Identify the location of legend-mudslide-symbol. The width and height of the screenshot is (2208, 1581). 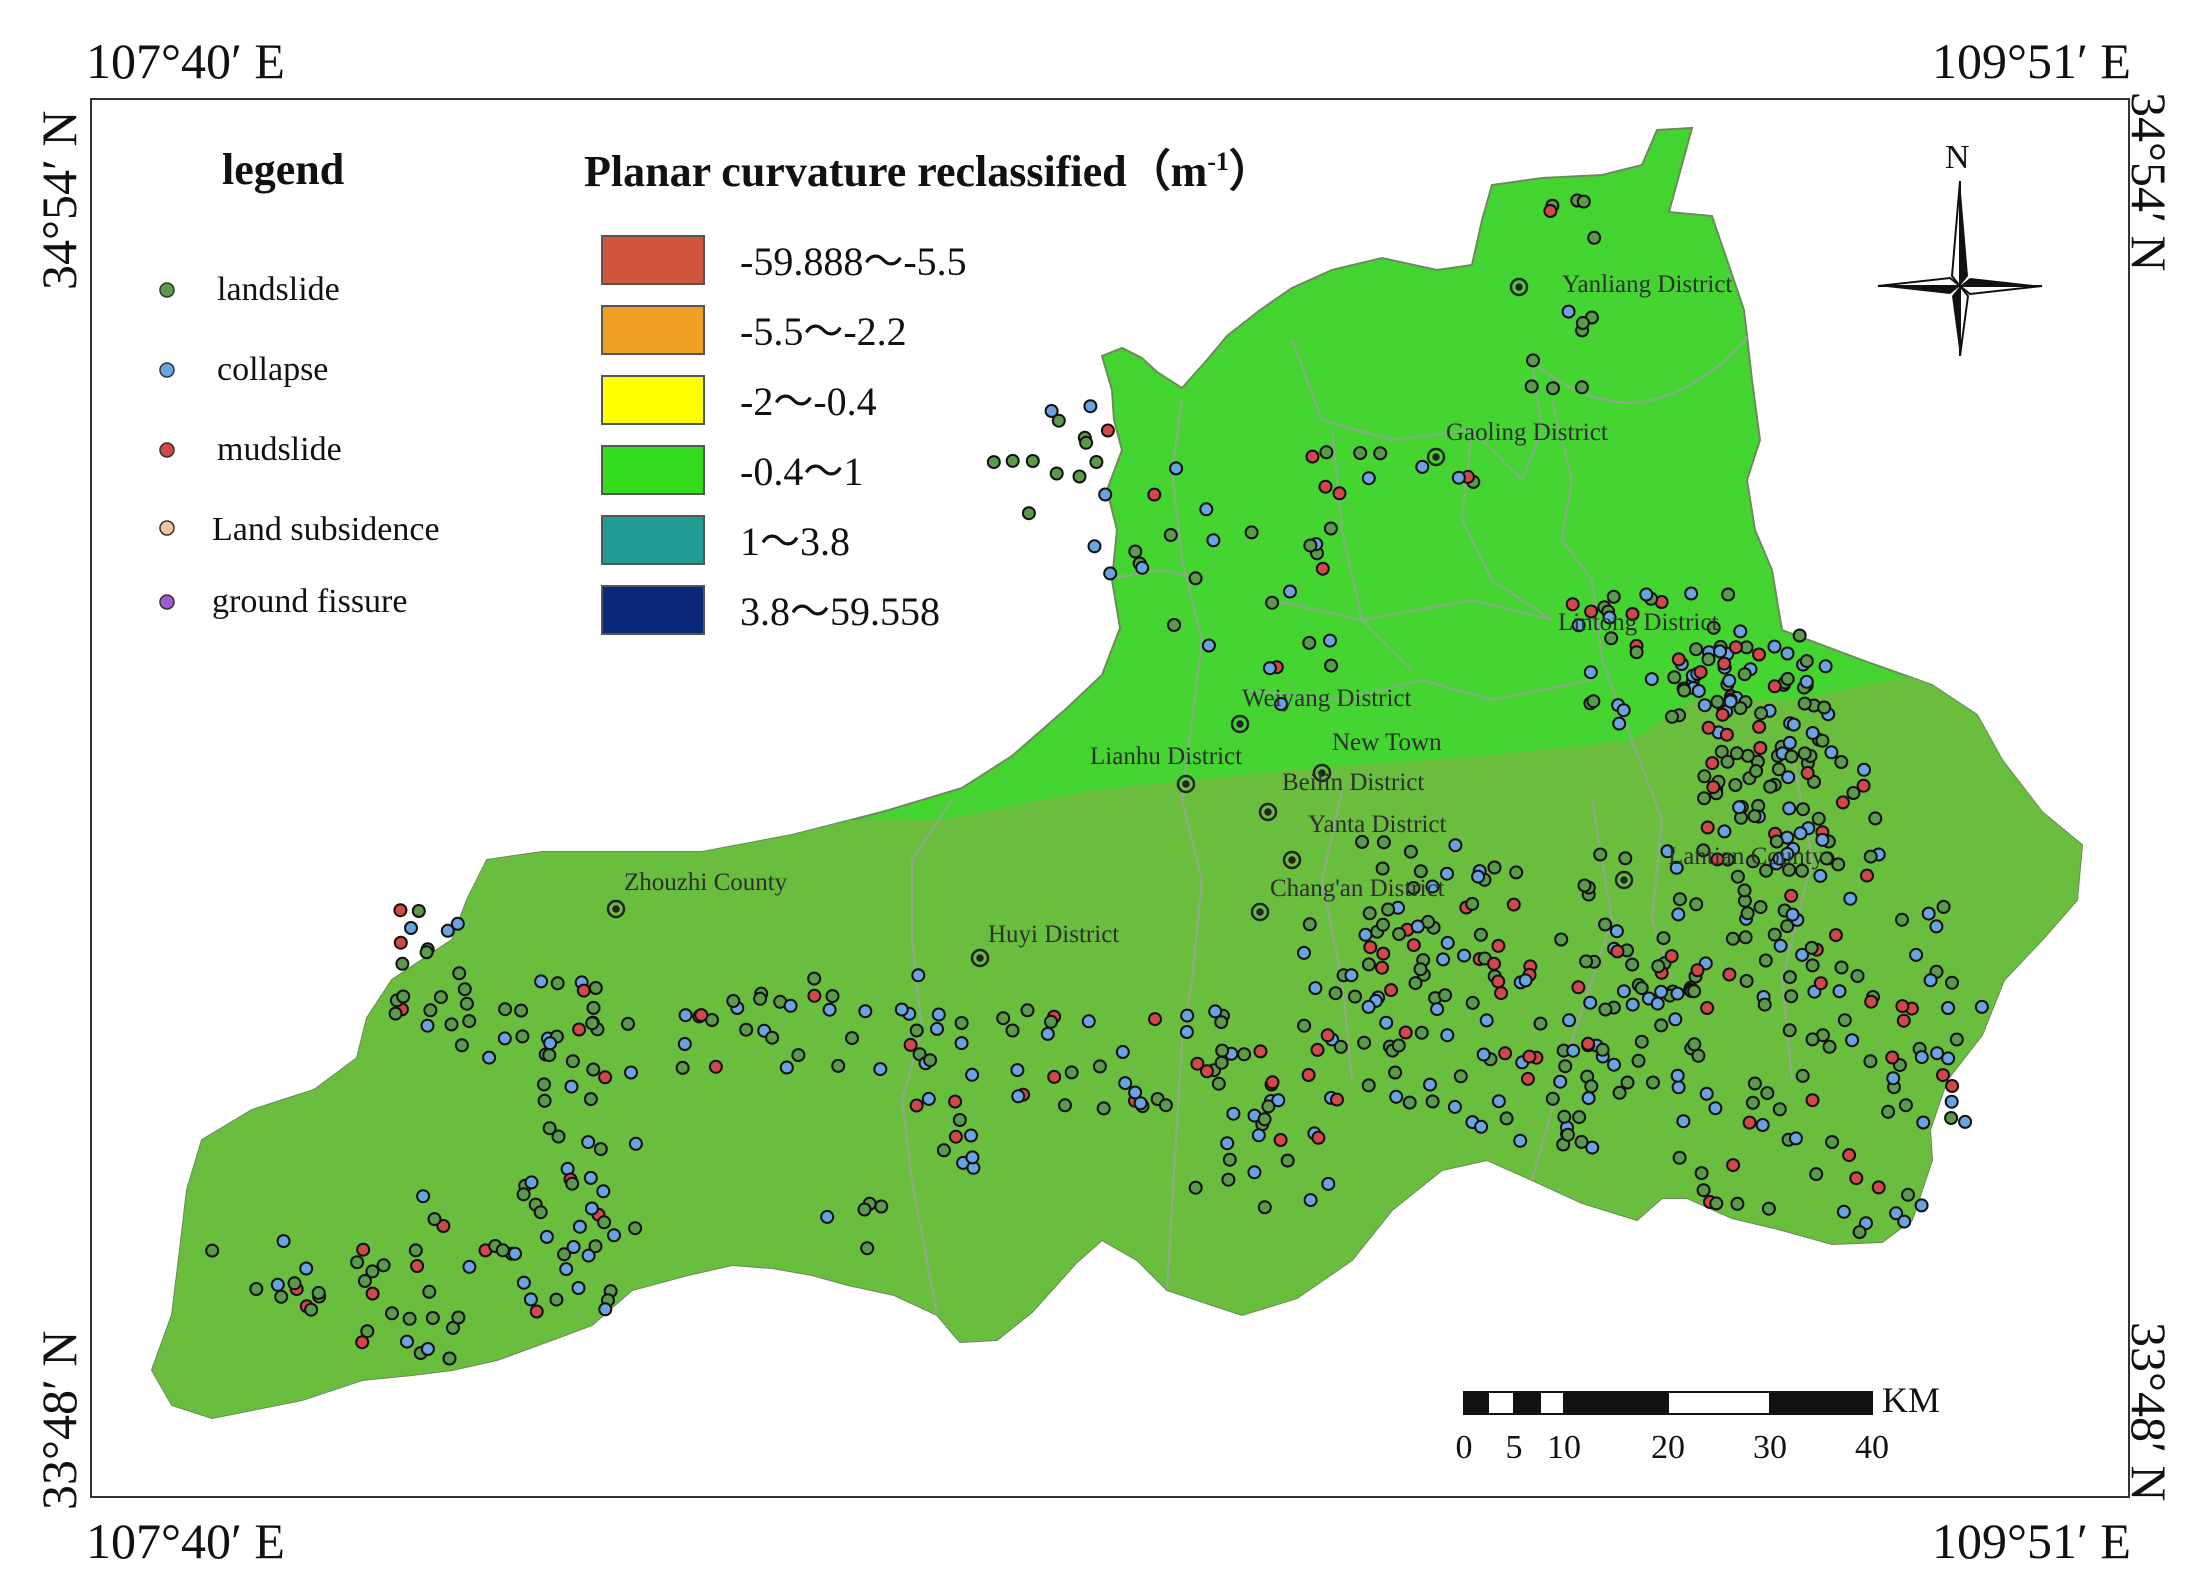
(167, 450).